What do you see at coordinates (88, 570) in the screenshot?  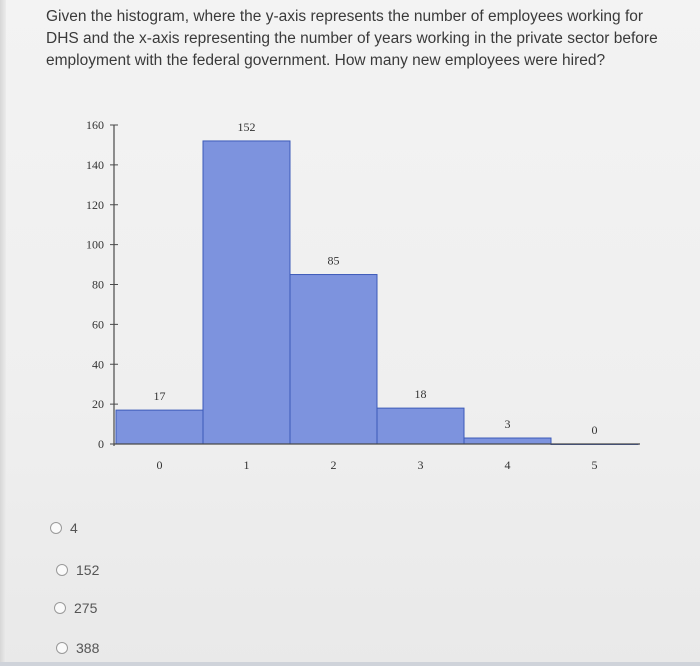 I see `option-label: 152` at bounding box center [88, 570].